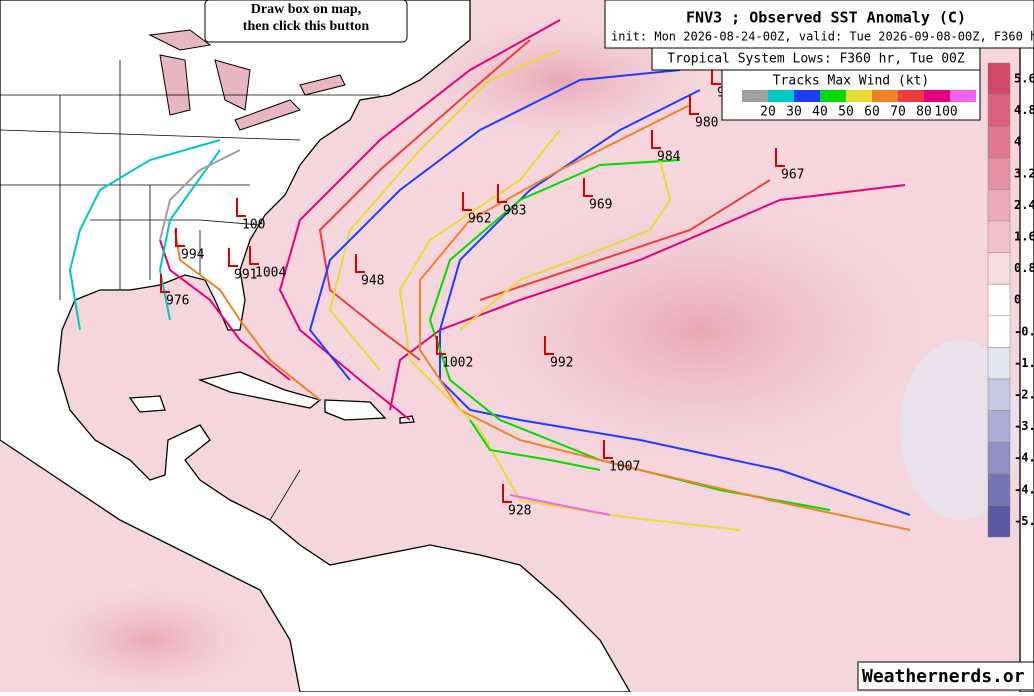 The width and height of the screenshot is (1034, 696). Describe the element at coordinates (826, 18) in the screenshot. I see `title: FNV3 ; Observed SST Anomaly (C)` at that location.